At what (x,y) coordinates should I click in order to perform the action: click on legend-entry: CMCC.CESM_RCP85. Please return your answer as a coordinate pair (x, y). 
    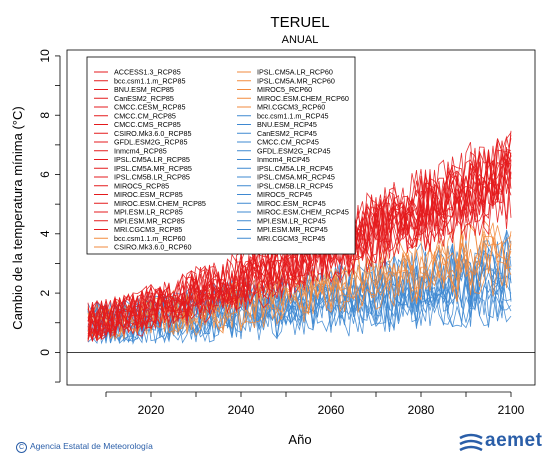
    Looking at the image, I should click on (150, 107).